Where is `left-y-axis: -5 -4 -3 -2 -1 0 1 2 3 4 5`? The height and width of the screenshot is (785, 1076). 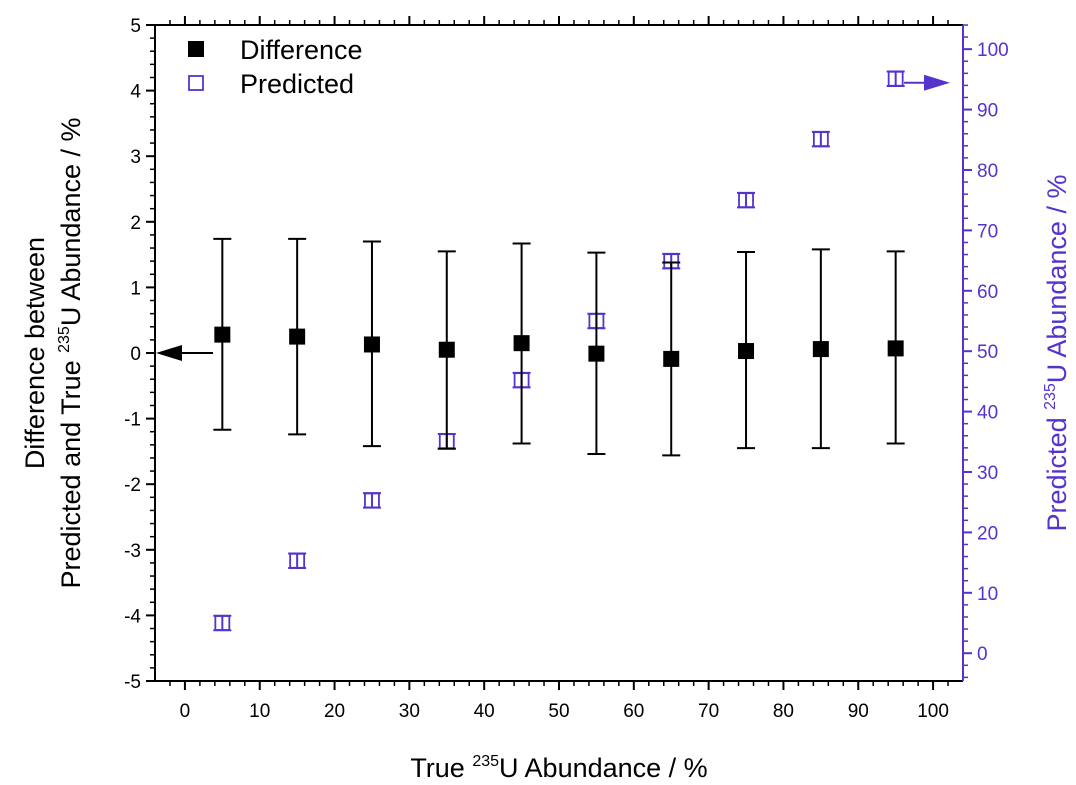
left-y-axis: -5 -4 -3 -2 -1 0 1 2 3 4 5 is located at coordinates (139, 354).